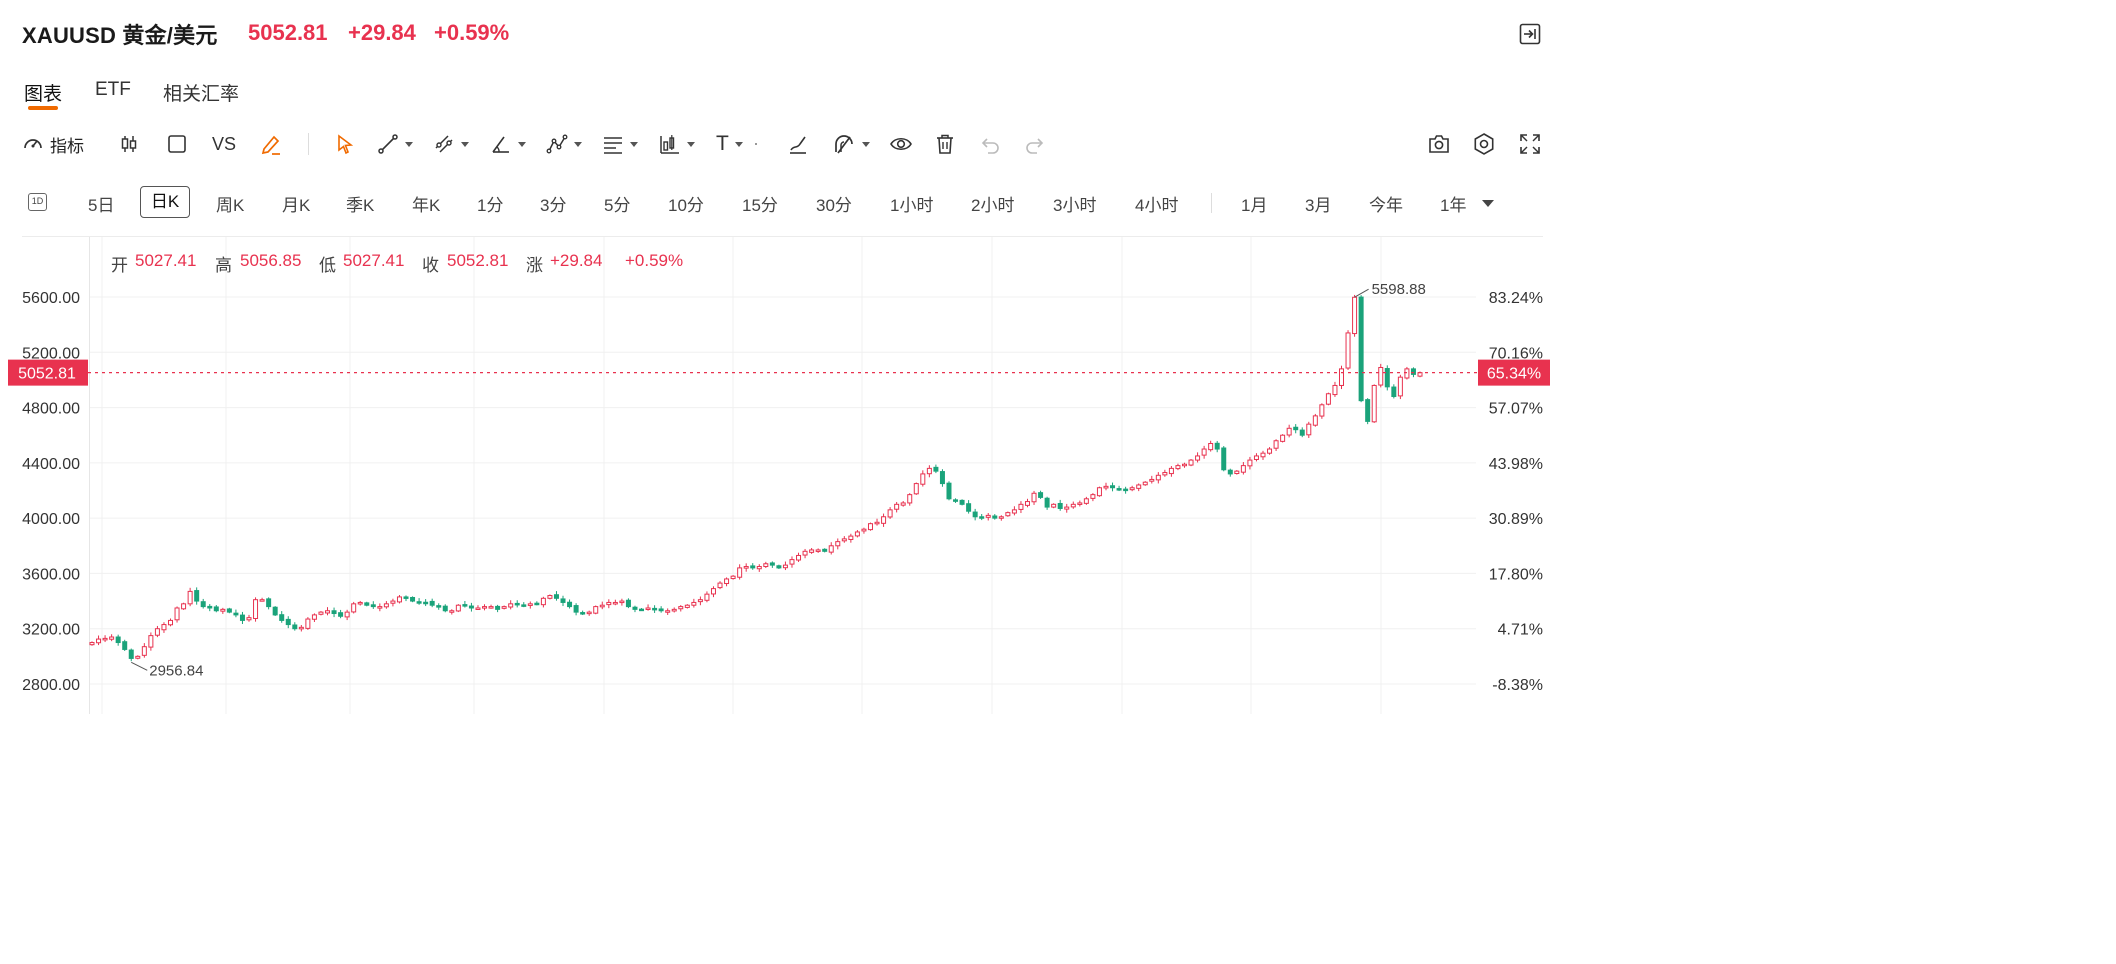 Image resolution: width=2116 pixels, height=964 pixels. Describe the element at coordinates (617, 205) in the screenshot. I see `period-5min: 5分` at that location.